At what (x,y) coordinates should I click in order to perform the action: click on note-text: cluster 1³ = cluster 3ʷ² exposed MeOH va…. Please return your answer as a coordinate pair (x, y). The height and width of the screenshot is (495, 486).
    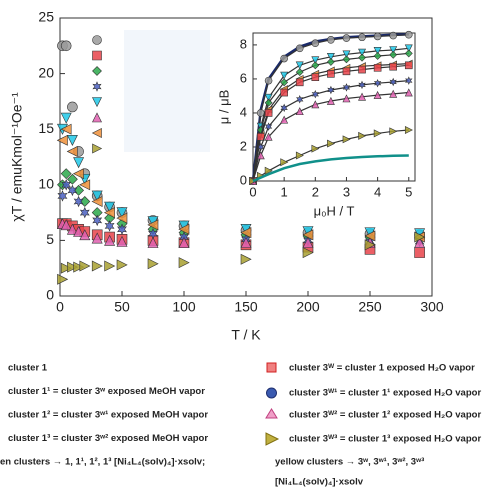
    Looking at the image, I should click on (108, 438).